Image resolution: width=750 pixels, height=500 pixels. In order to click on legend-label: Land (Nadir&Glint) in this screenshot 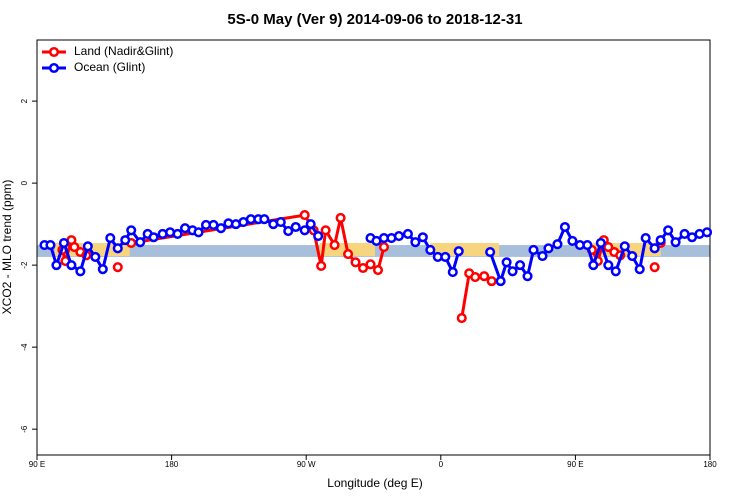, I will do `click(123, 51)`.